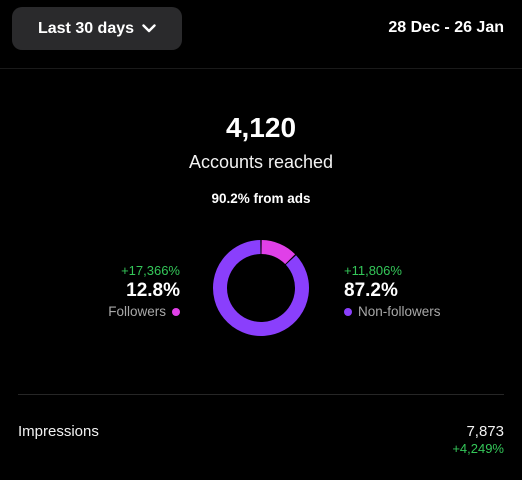 Image resolution: width=522 pixels, height=480 pixels. I want to click on donut-segment-non-followers, so click(261, 288).